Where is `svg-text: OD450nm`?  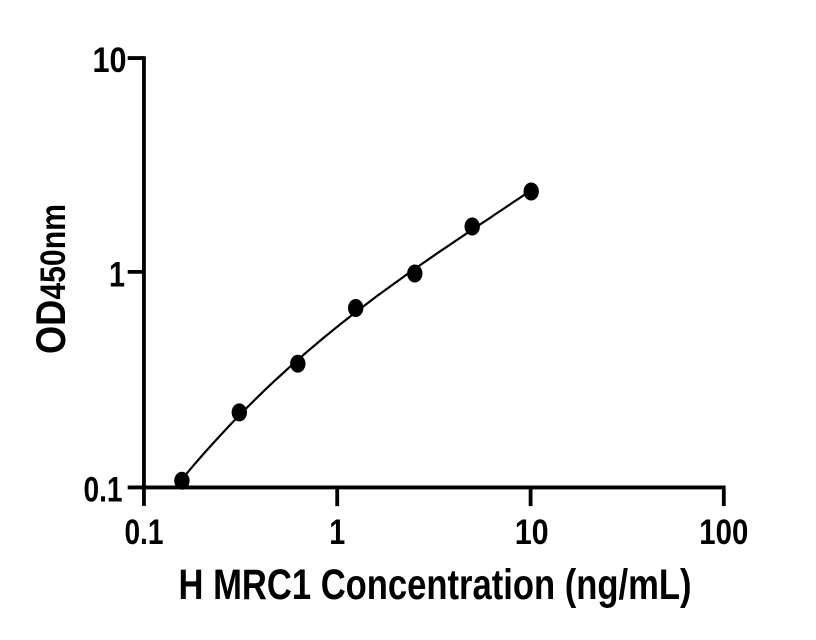 svg-text: OD450nm is located at coordinates (50, 279).